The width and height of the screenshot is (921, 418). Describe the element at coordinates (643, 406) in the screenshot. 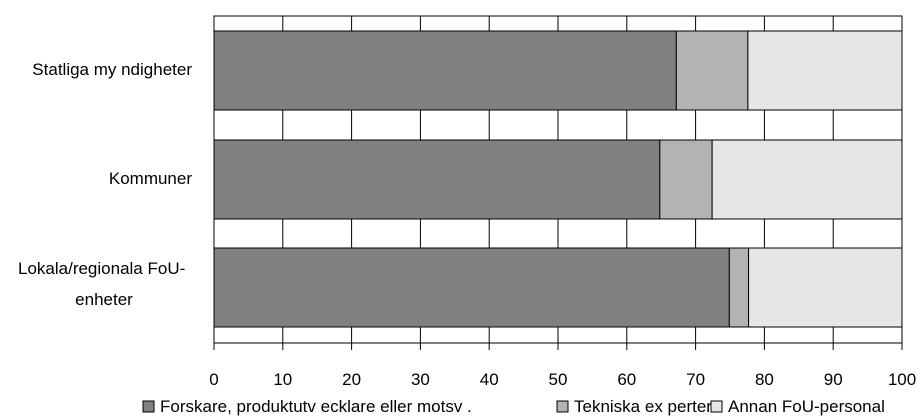

I see `legend-label: Tekniska ex perter` at that location.